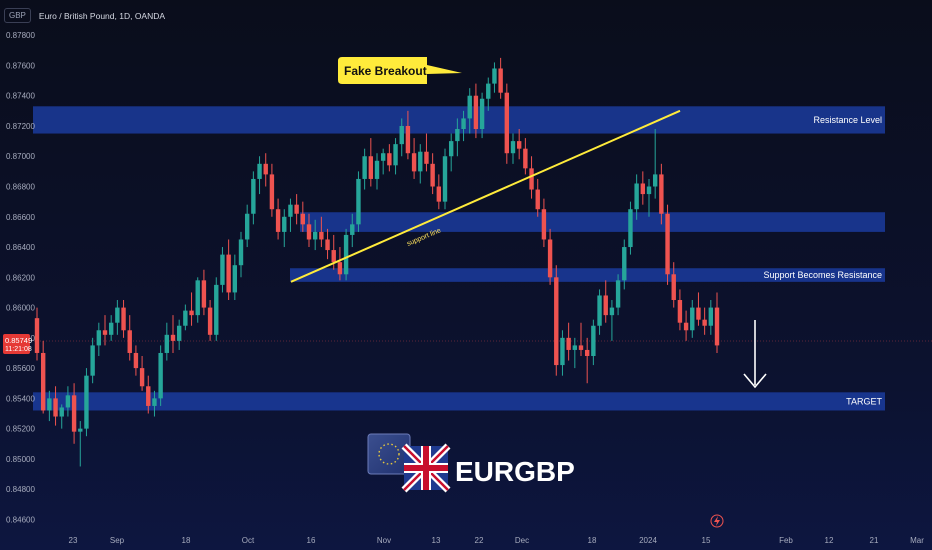 Image resolution: width=932 pixels, height=550 pixels. What do you see at coordinates (479, 540) in the screenshot?
I see `x-tick-label: 22` at bounding box center [479, 540].